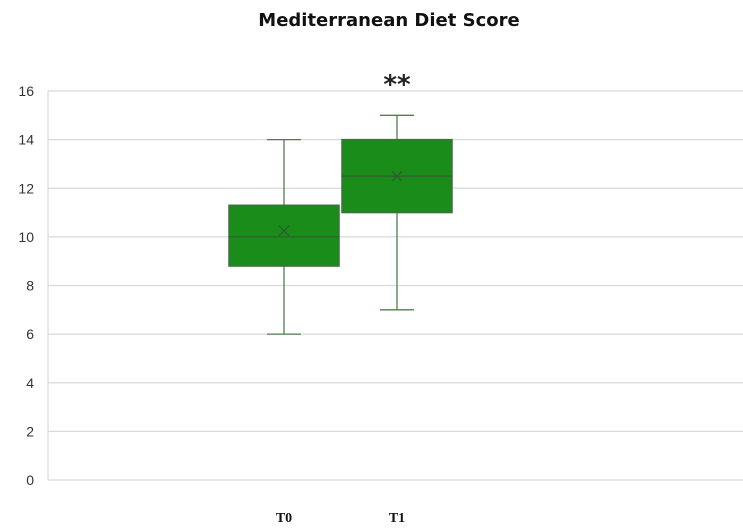  Describe the element at coordinates (30, 480) in the screenshot. I see `y-tick-label: 0` at that location.